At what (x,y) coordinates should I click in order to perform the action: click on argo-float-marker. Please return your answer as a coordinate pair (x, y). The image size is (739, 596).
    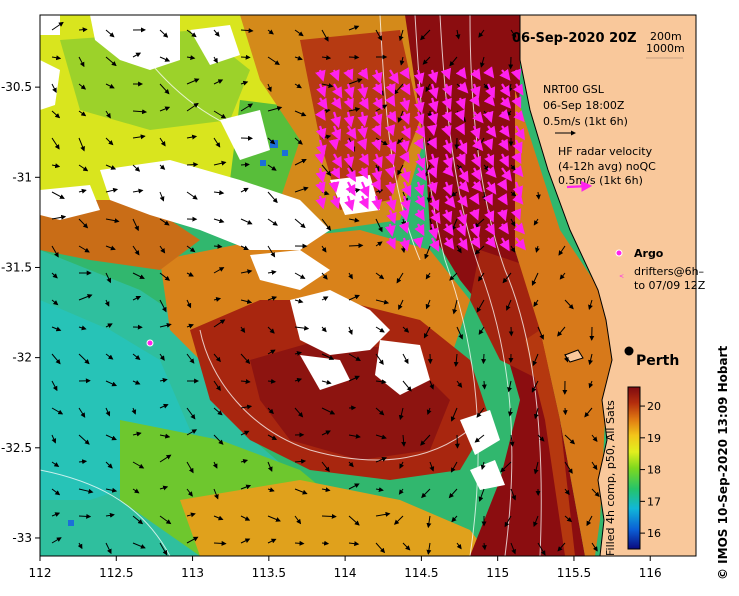
    Looking at the image, I should click on (150, 343).